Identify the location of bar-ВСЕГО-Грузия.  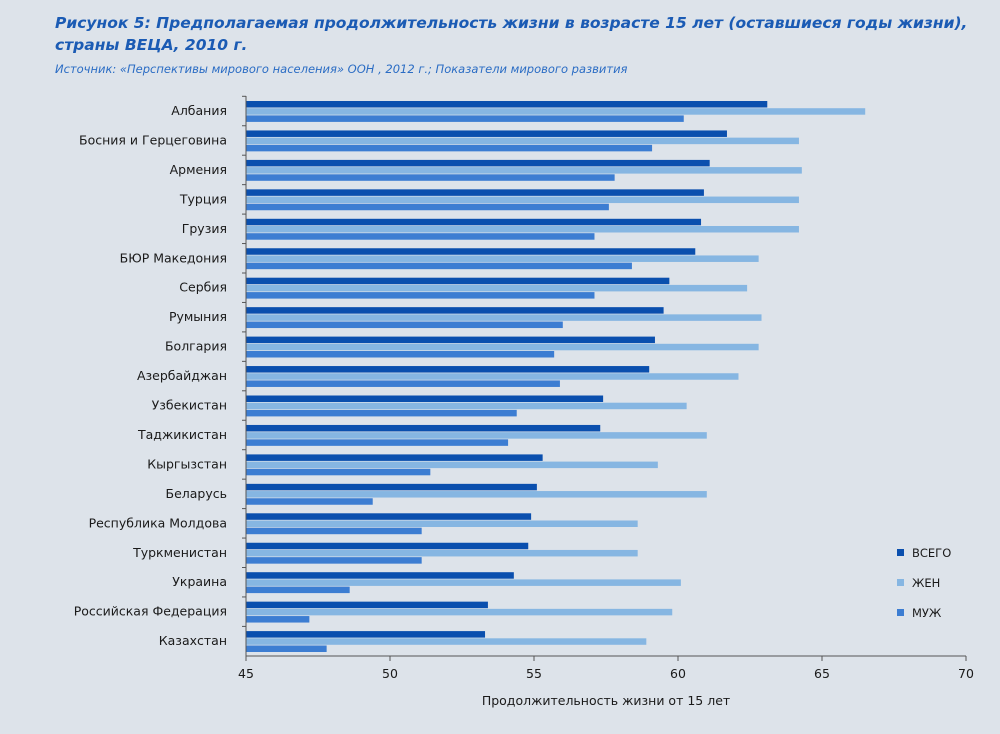
(474, 222).